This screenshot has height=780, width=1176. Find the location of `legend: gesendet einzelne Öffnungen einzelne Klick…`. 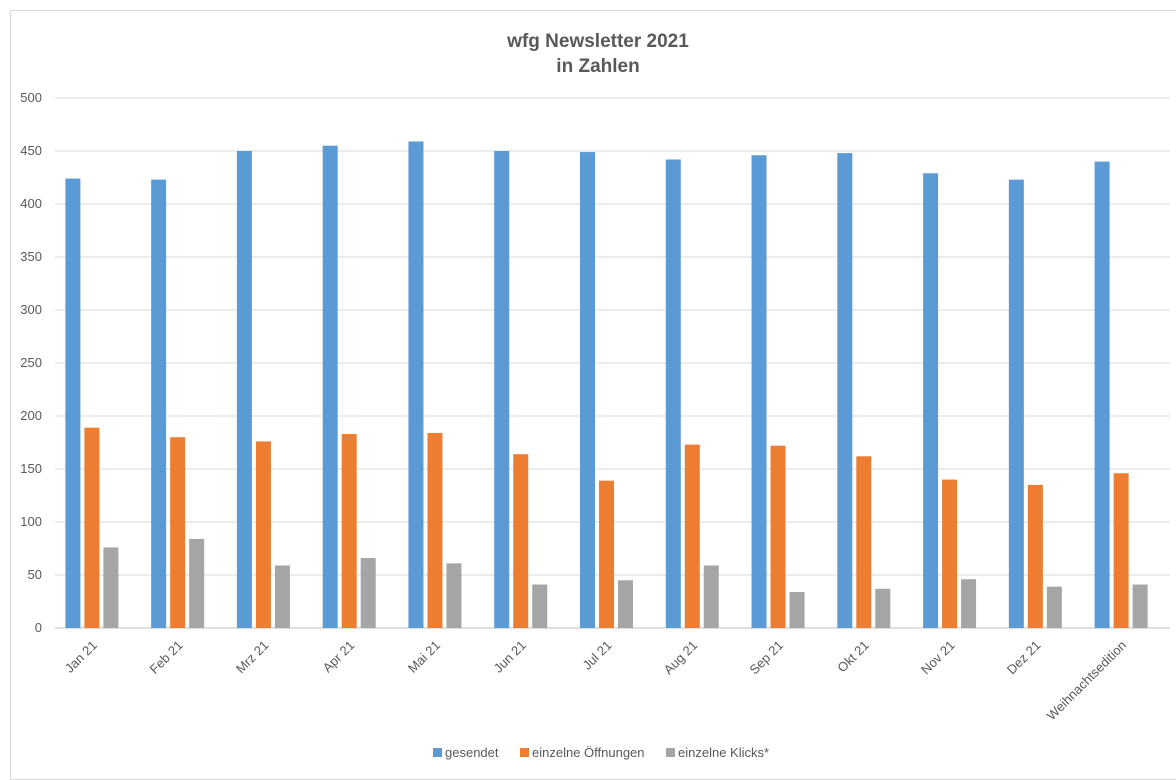

legend: gesendet einzelne Öffnungen einzelne Klick… is located at coordinates (601, 752).